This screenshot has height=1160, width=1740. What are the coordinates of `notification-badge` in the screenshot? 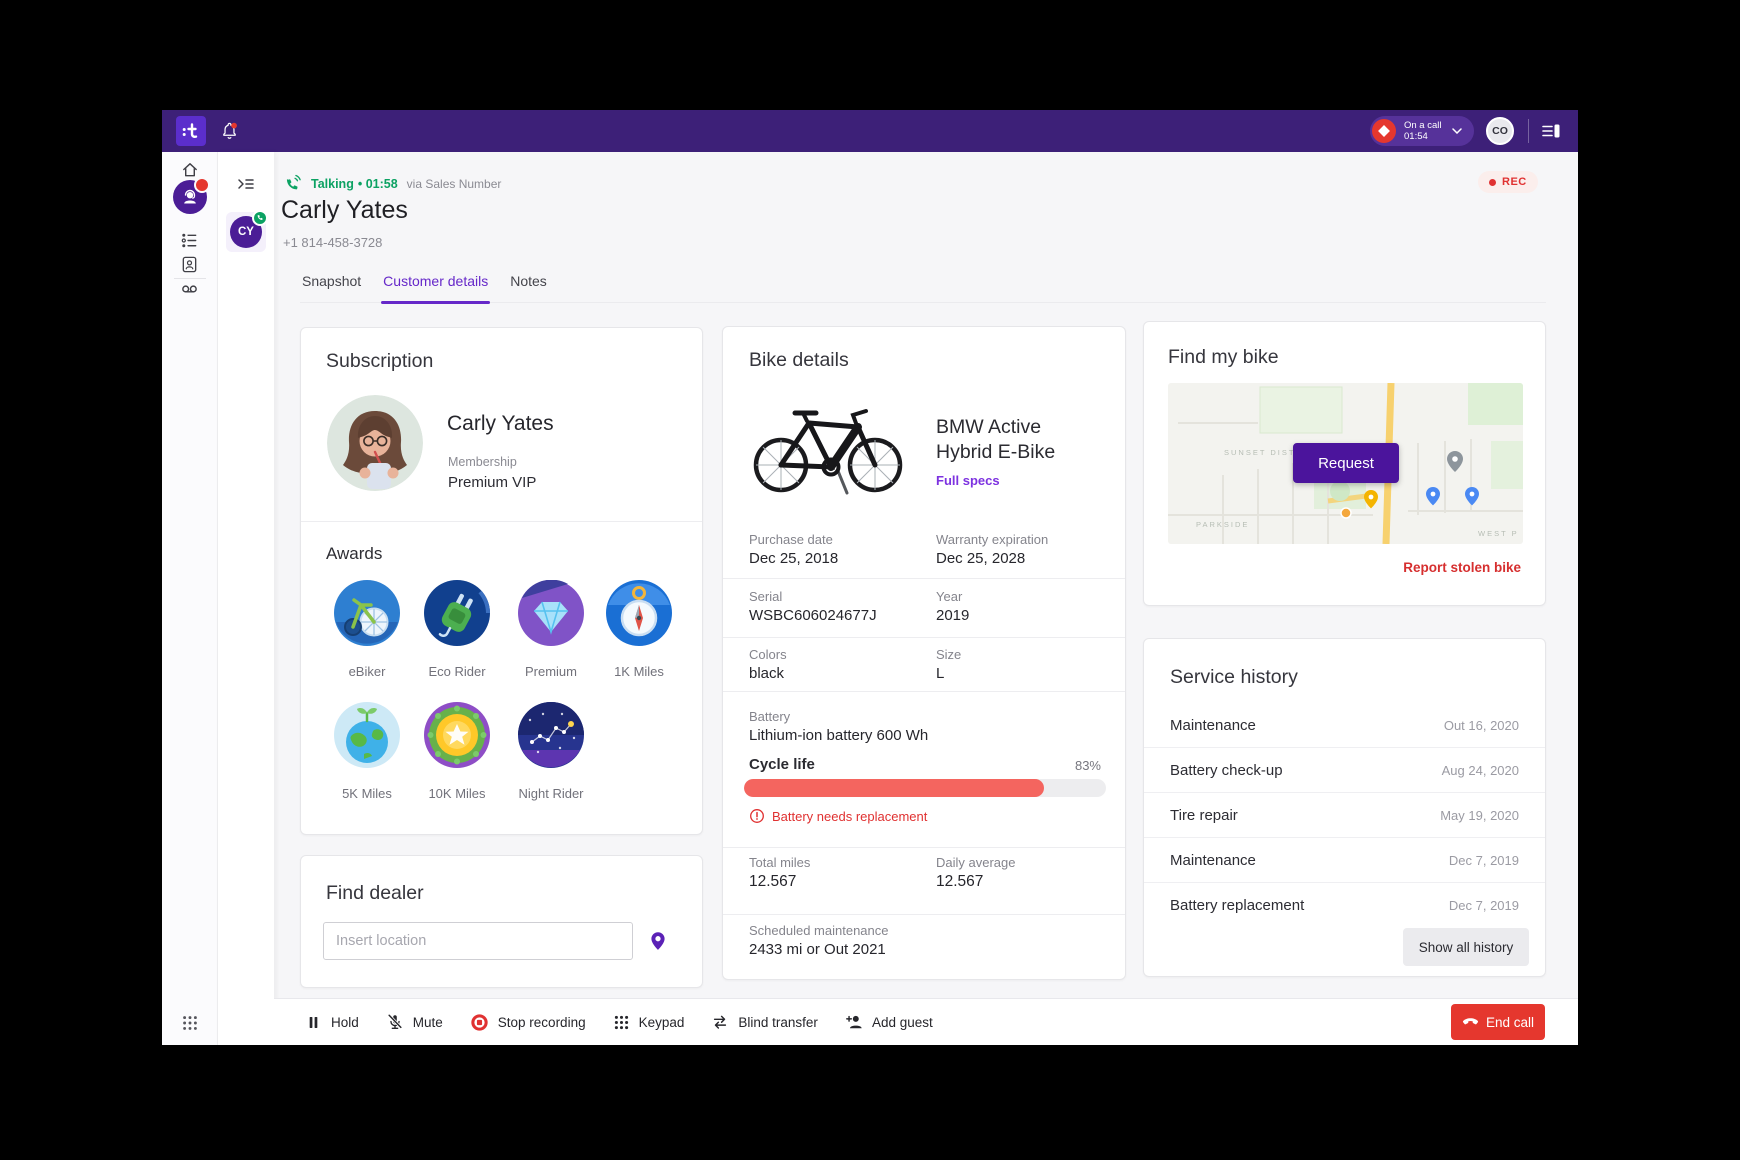 It's located at (202, 185).